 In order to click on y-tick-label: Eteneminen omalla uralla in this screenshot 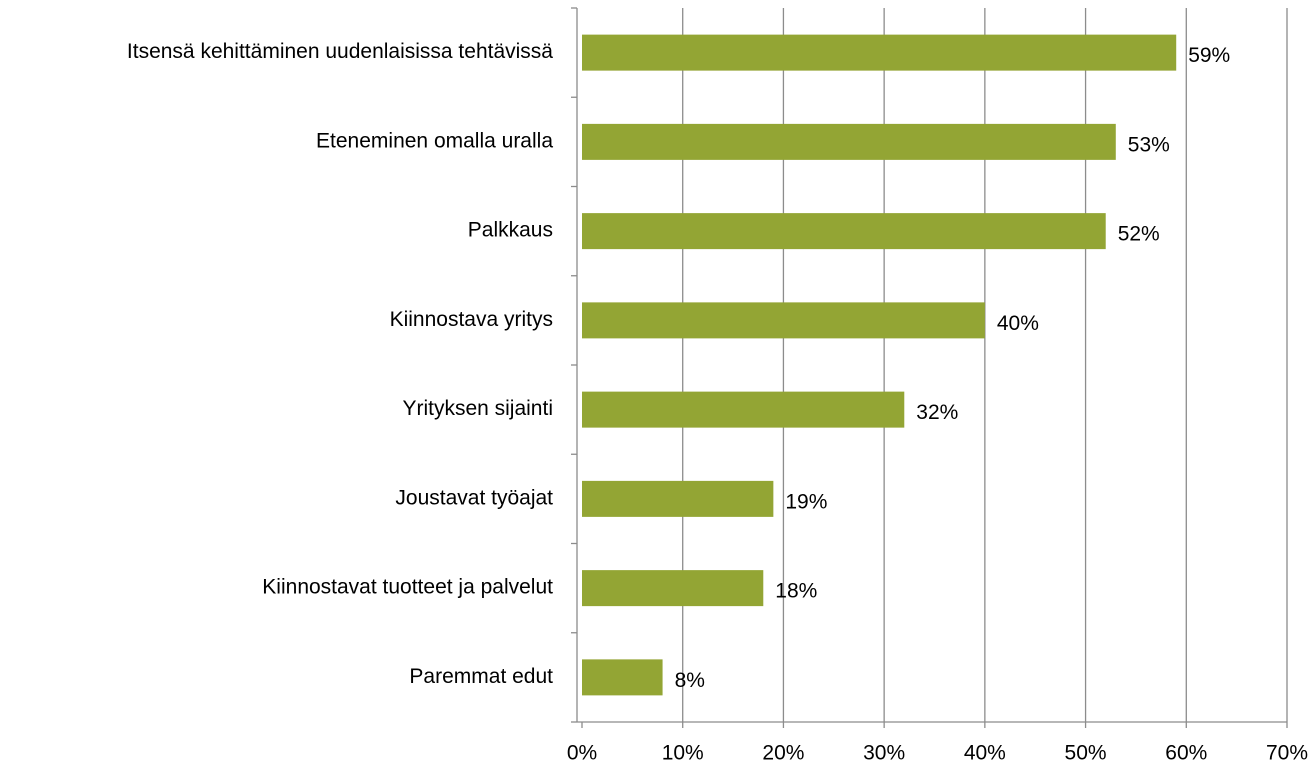, I will do `click(434, 140)`.